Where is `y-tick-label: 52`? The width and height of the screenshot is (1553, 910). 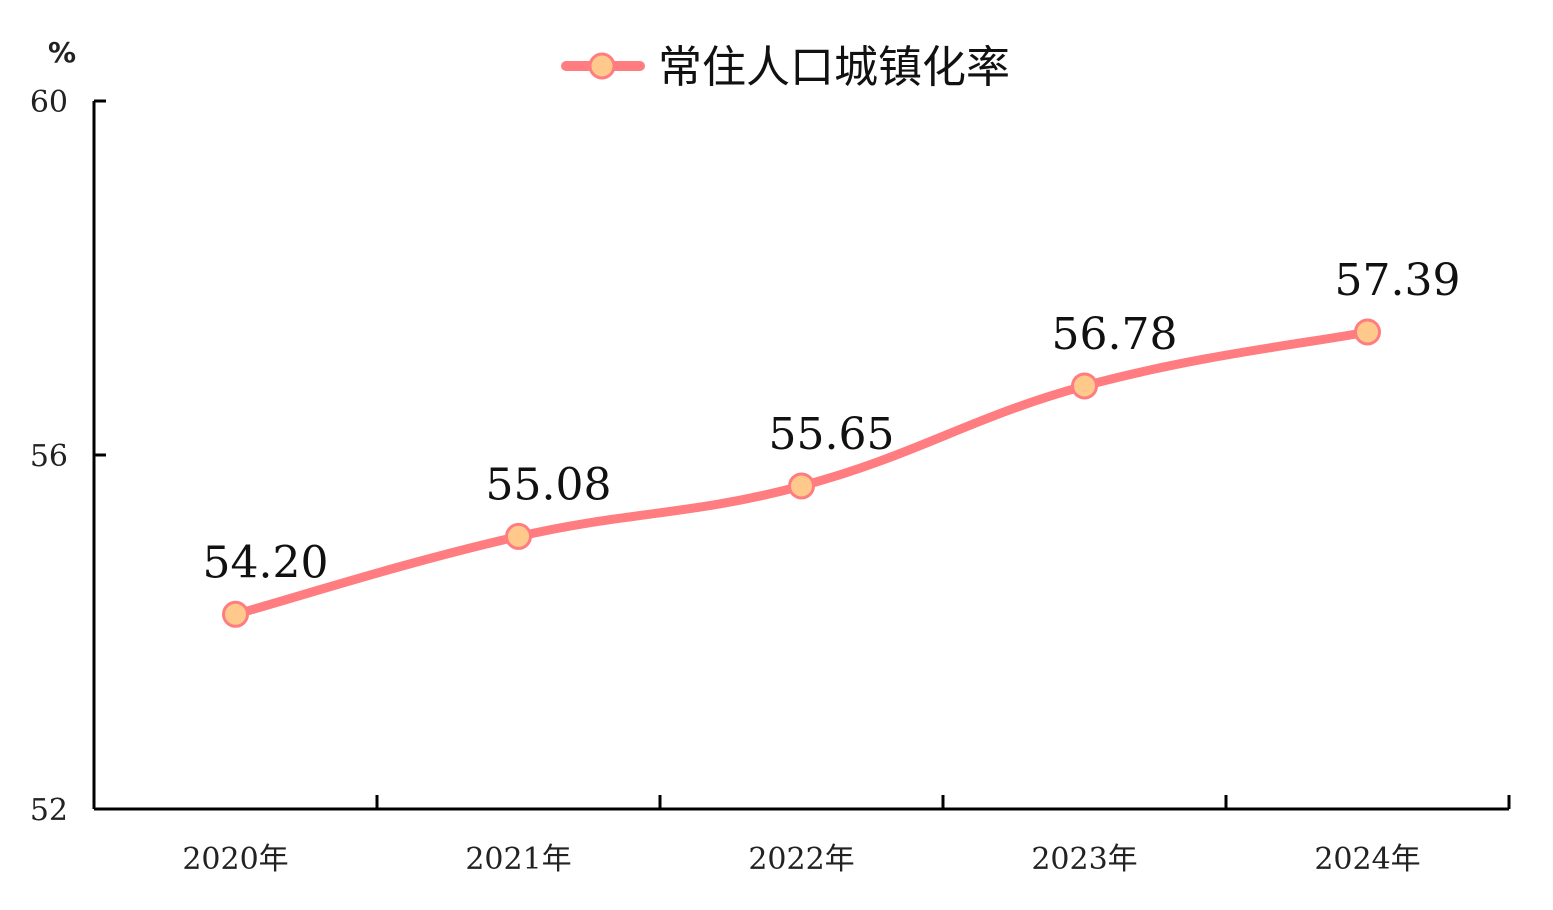
y-tick-label: 52 is located at coordinates (49, 810).